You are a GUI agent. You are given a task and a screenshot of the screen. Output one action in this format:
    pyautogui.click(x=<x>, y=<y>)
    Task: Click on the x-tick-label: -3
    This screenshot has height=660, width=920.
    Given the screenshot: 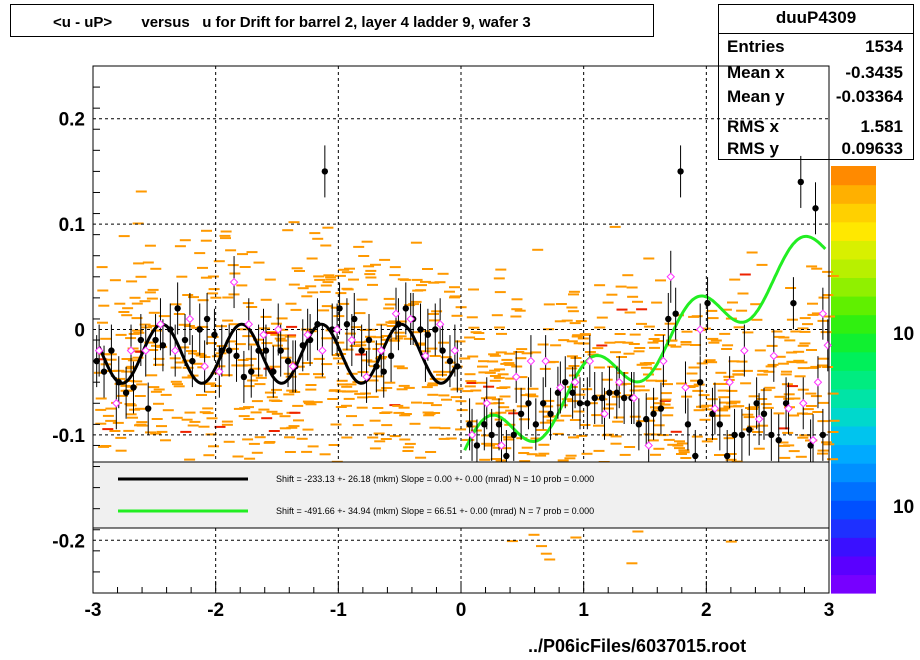 What is the action you would take?
    pyautogui.click(x=93, y=610)
    